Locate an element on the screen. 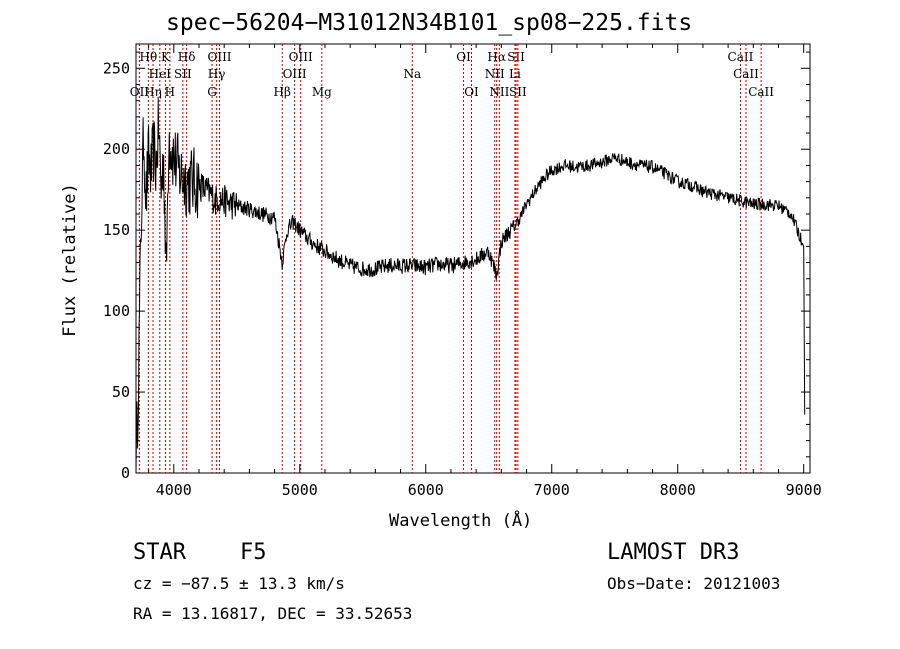 This screenshot has height=649, width=900. spectral-line-label: Hθ is located at coordinates (148, 57).